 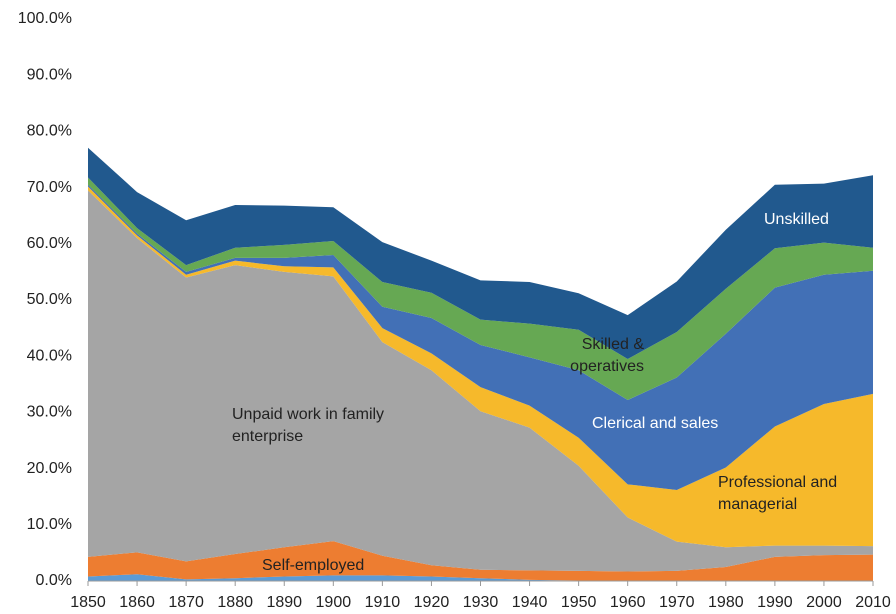 I want to click on x-tick-label: 2000, so click(x=824, y=602).